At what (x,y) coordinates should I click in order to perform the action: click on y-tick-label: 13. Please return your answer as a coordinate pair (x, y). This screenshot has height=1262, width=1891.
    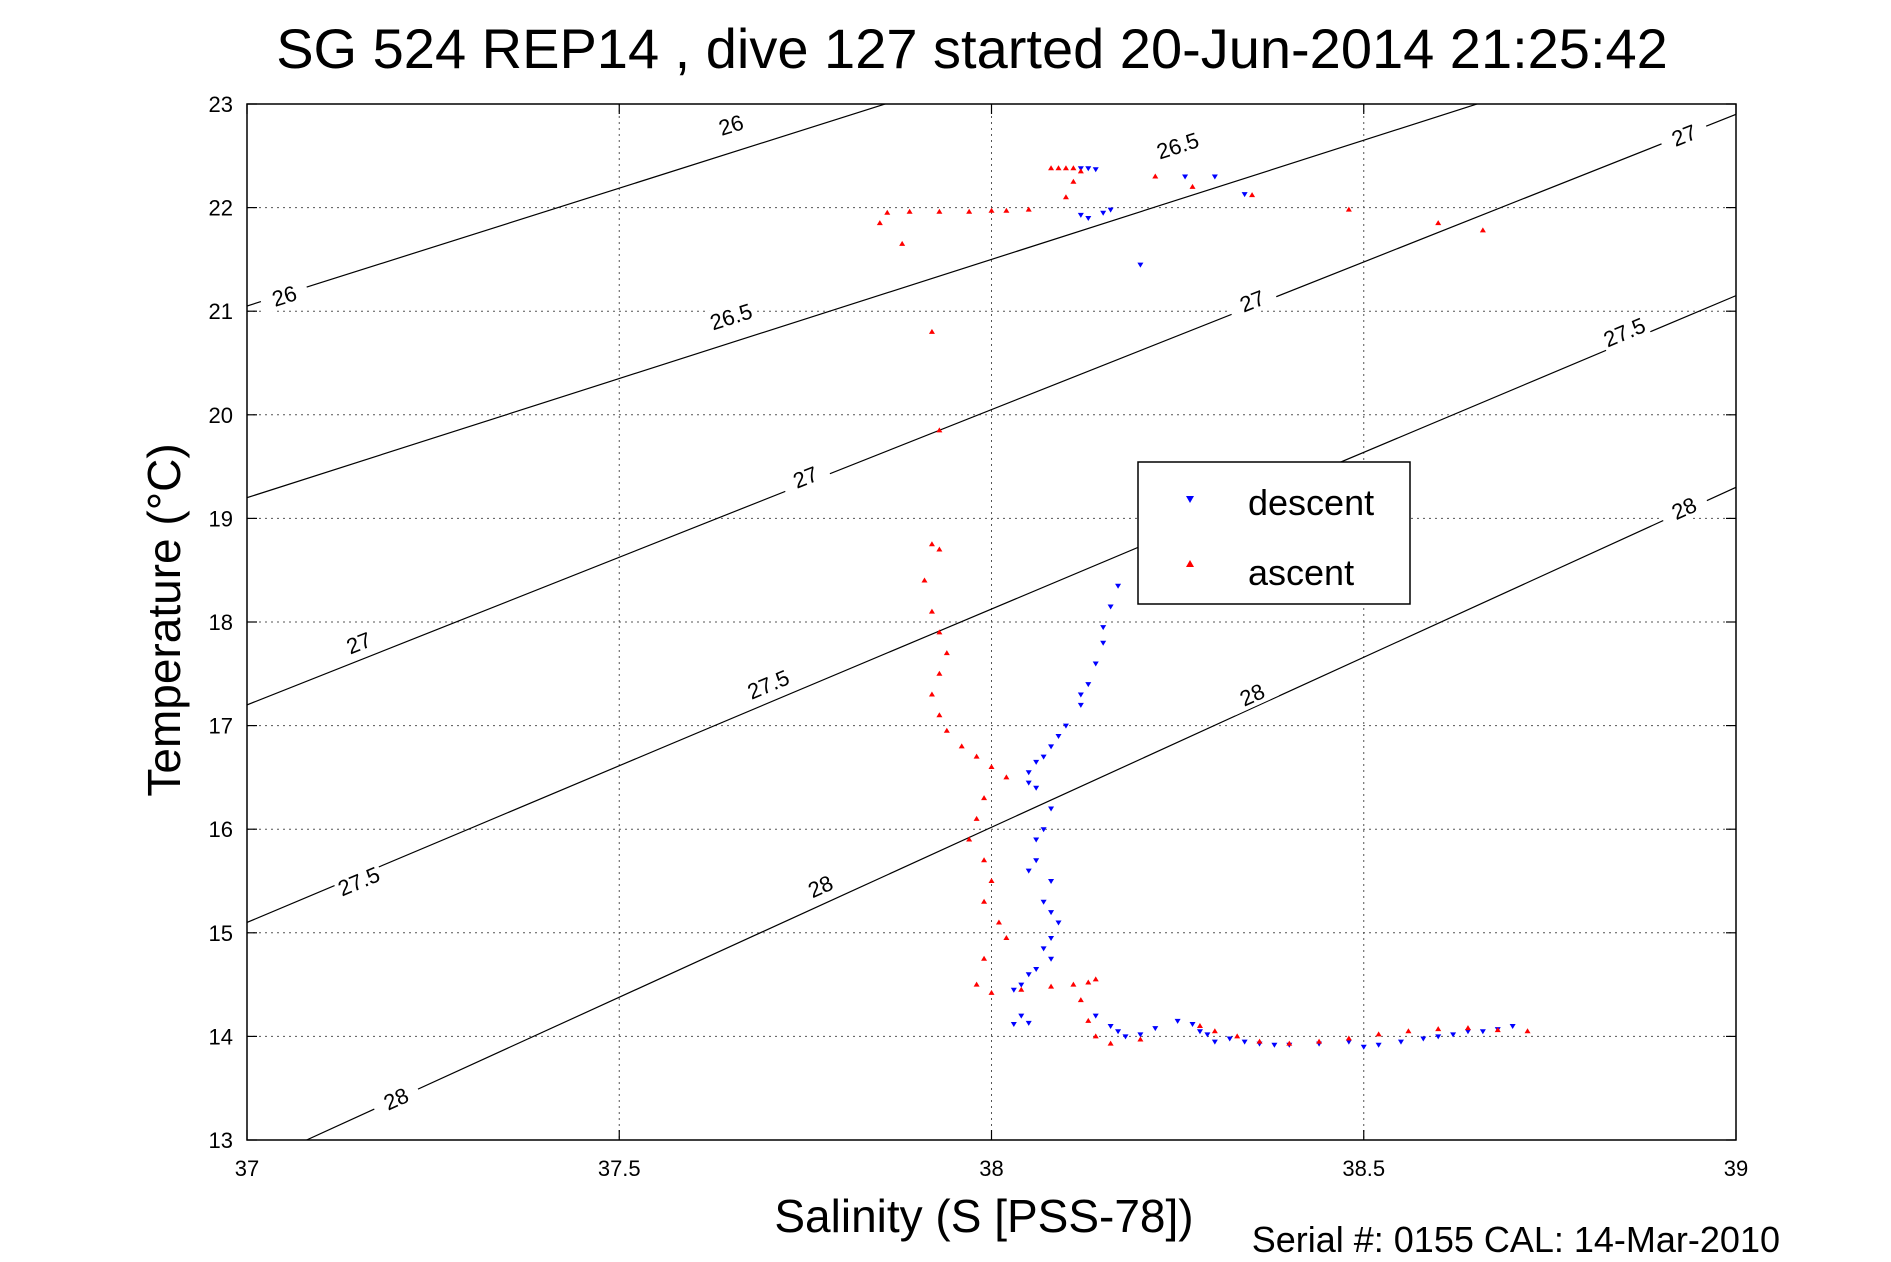
    Looking at the image, I should click on (221, 1140).